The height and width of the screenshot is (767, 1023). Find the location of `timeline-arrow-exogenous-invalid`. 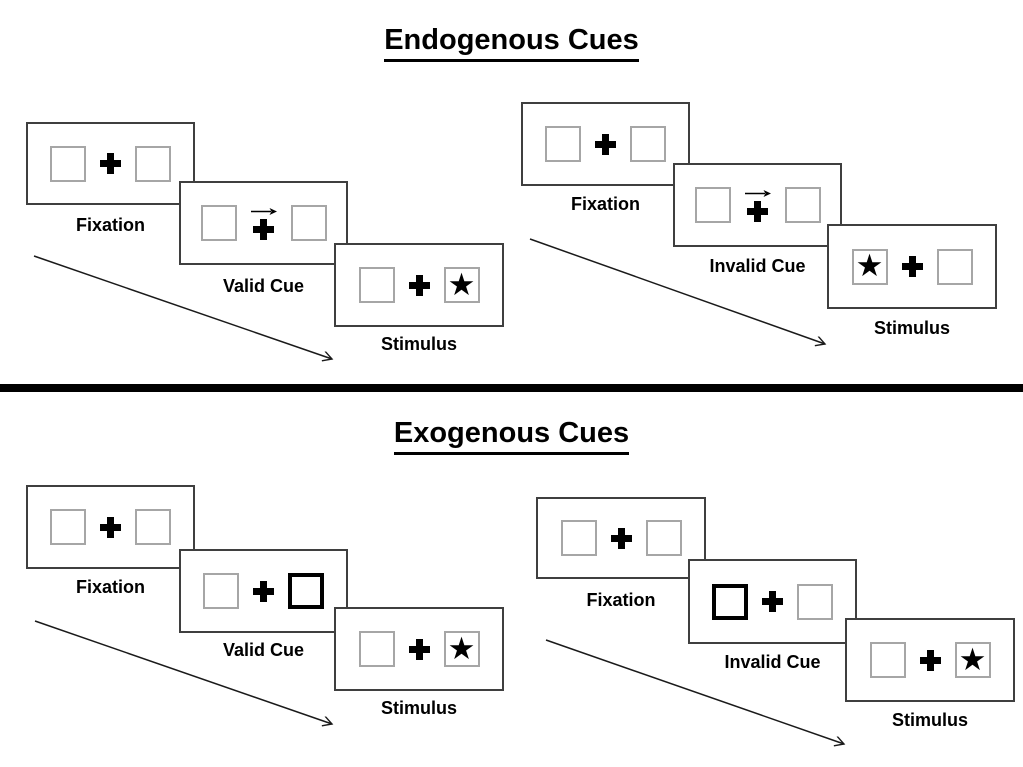

timeline-arrow-exogenous-invalid is located at coordinates (694, 691).